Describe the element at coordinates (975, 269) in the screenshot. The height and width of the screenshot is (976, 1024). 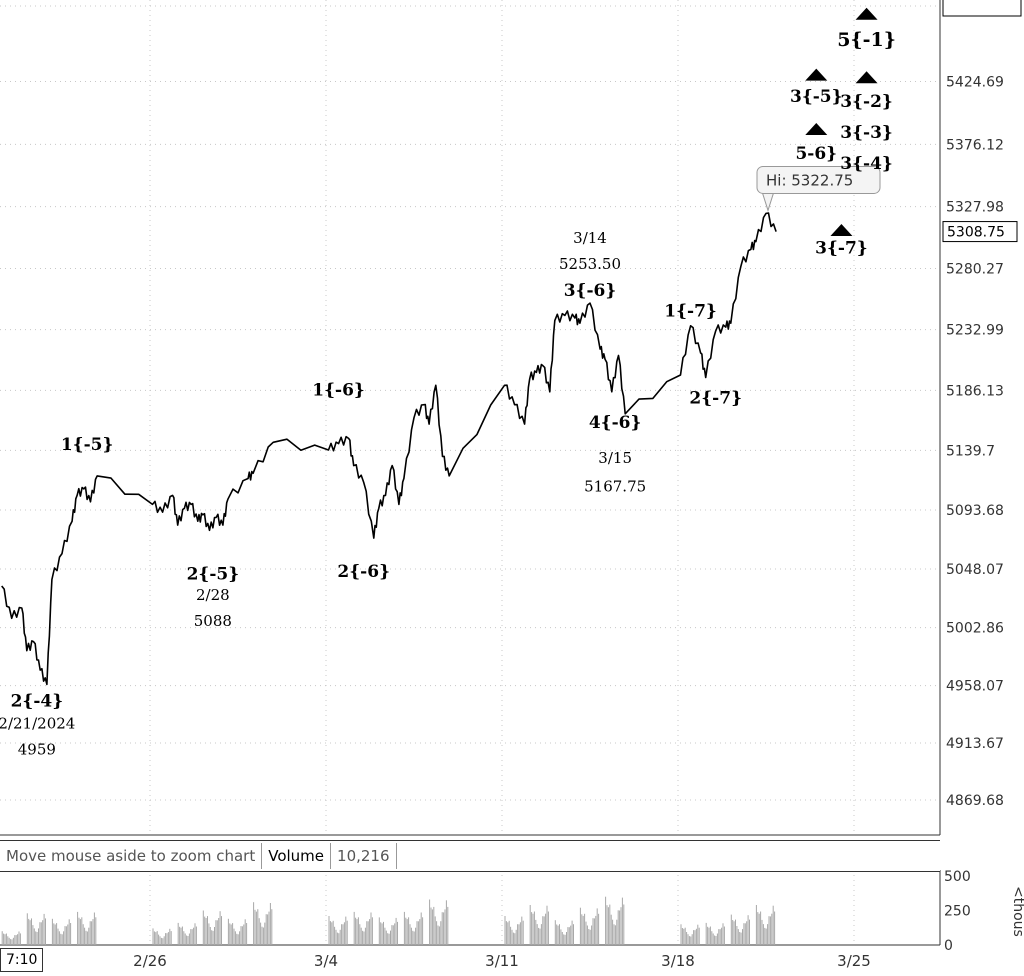
I see `price-tick-label: 5280.27` at that location.